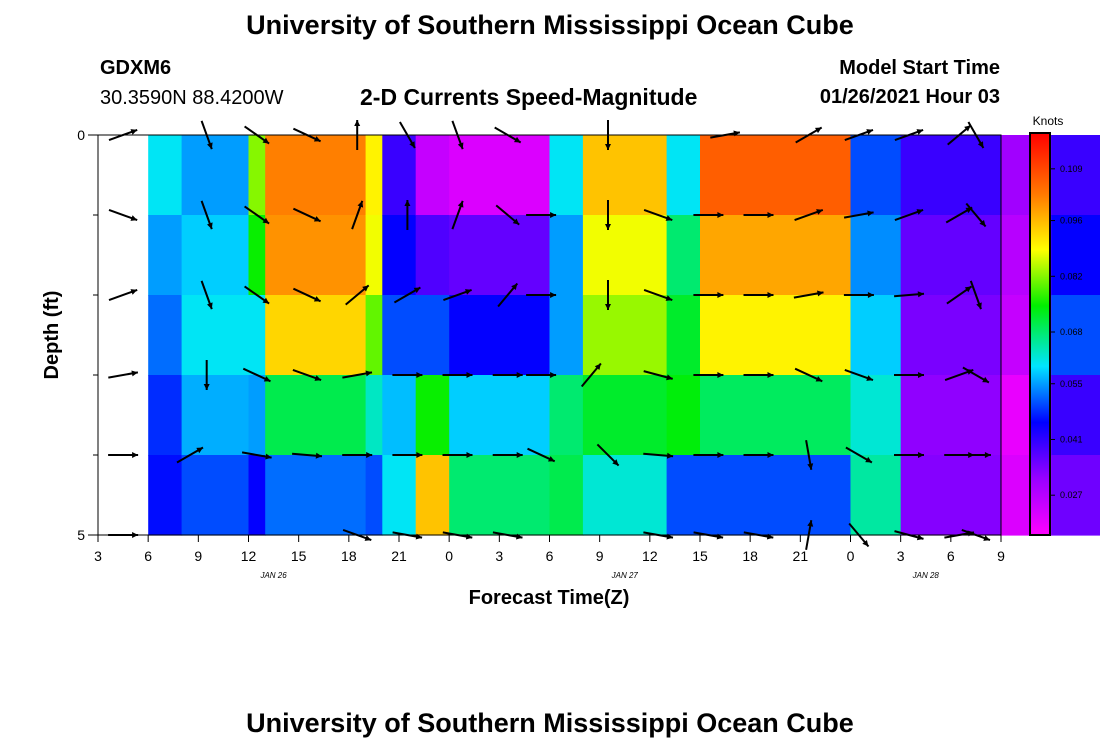 This screenshot has width=1100, height=750. I want to click on x-tick-label: 9, so click(198, 556).